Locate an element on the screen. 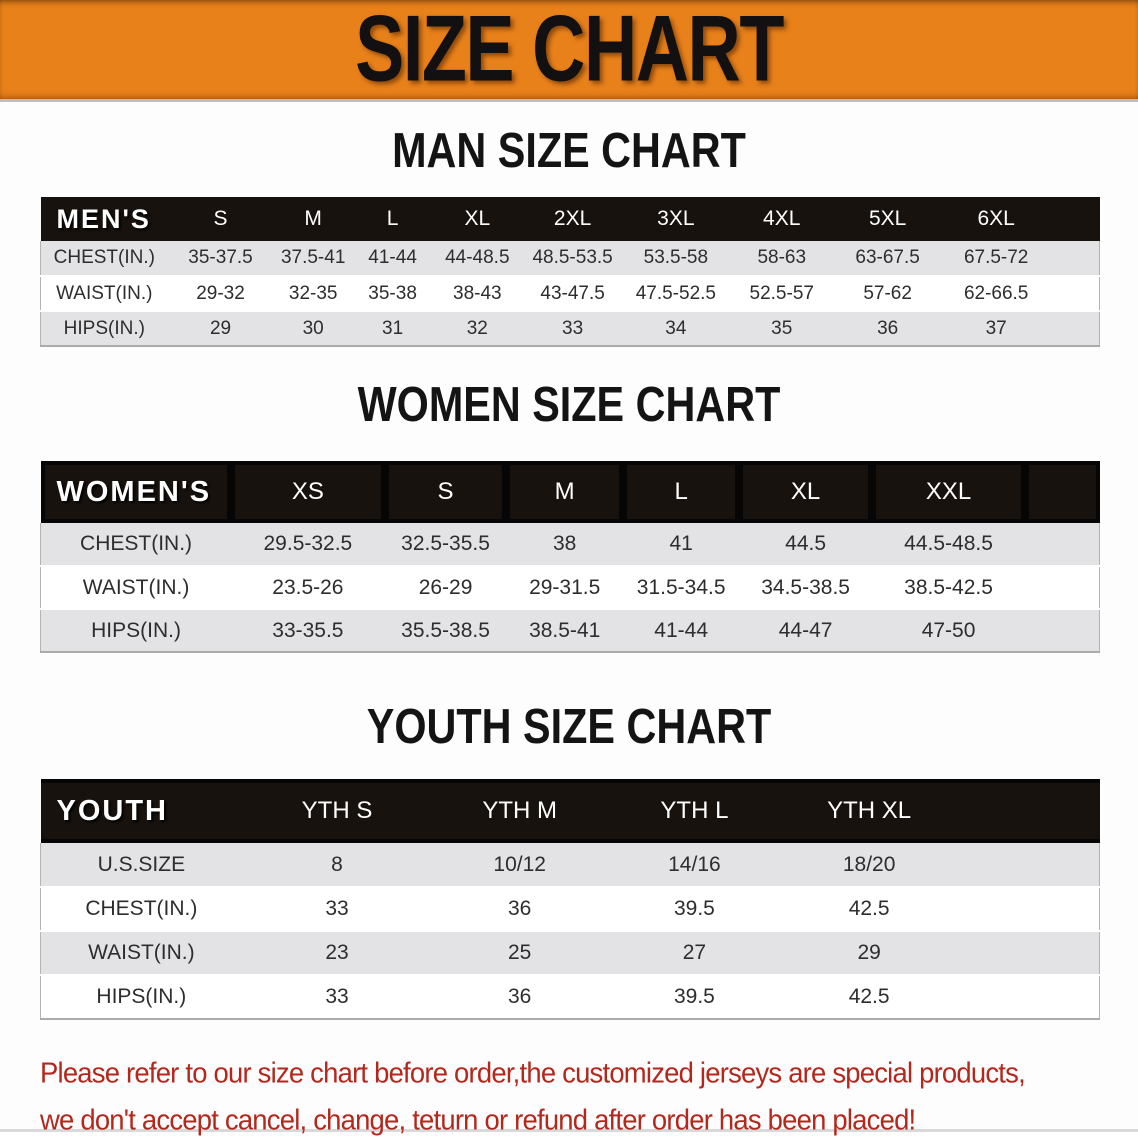  banner-title: SIZE CHART is located at coordinates (569, 51).